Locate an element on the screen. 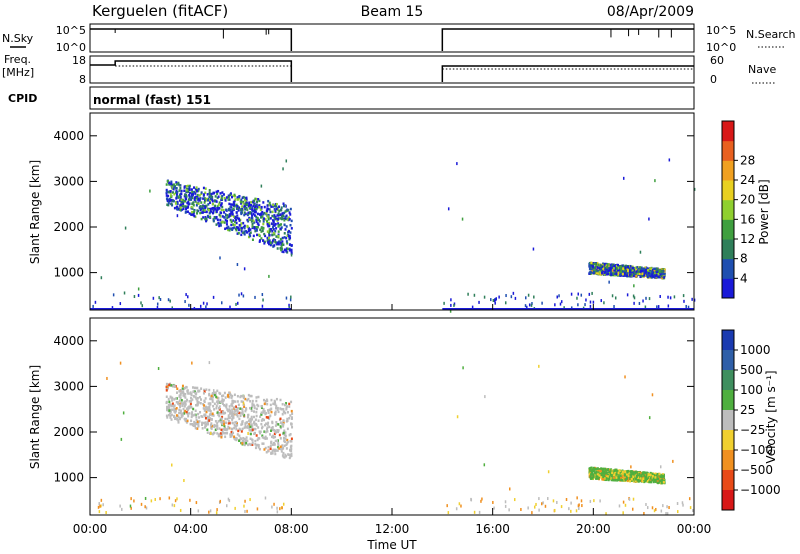 This screenshot has height=554, width=800. colorbar-tick-label: 25 is located at coordinates (747, 410).